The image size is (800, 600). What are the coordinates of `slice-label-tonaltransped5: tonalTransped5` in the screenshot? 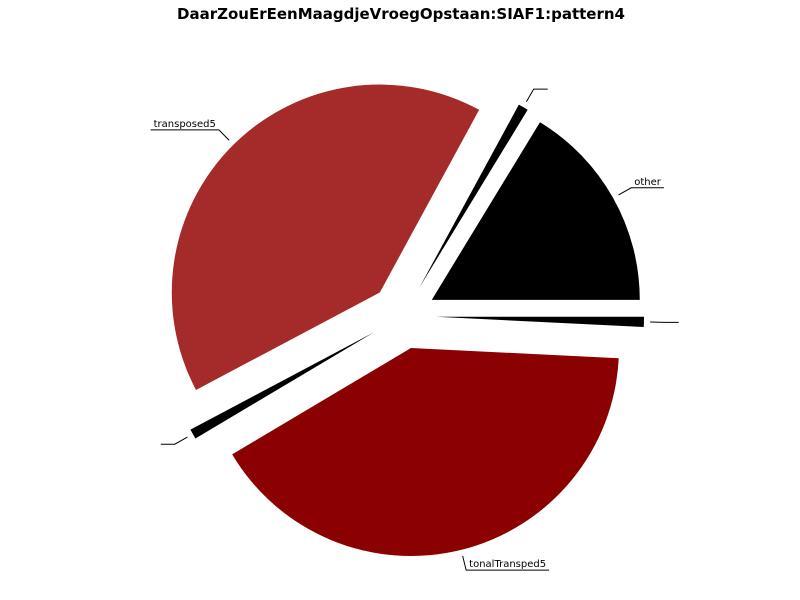 It's located at (507, 564).